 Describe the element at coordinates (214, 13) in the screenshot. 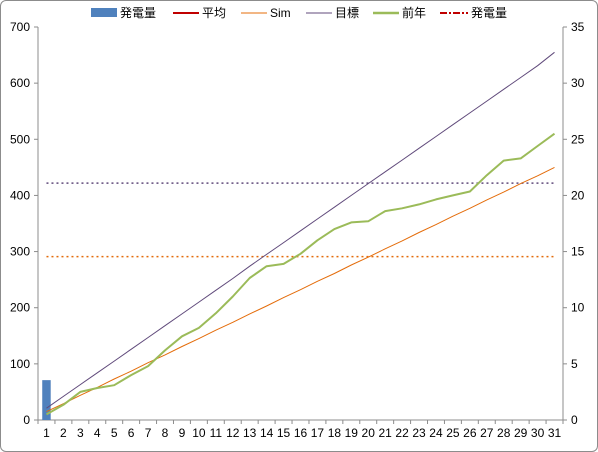

I see `legend-label-average: 平均` at that location.